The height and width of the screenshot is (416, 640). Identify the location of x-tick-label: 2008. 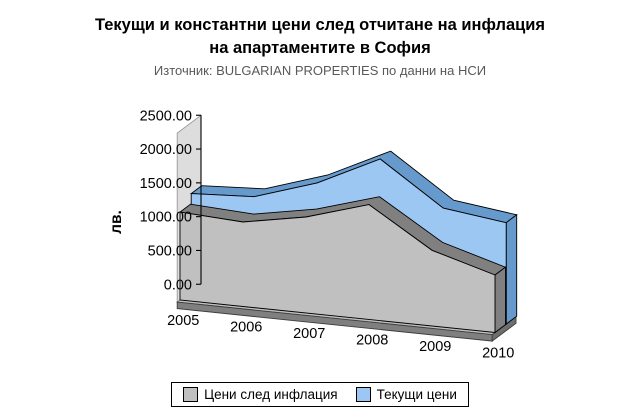
(372, 341).